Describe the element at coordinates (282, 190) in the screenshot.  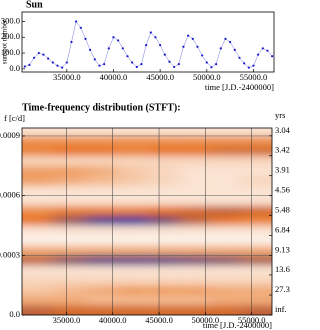
I see `y2-tick-label: 4.56` at that location.